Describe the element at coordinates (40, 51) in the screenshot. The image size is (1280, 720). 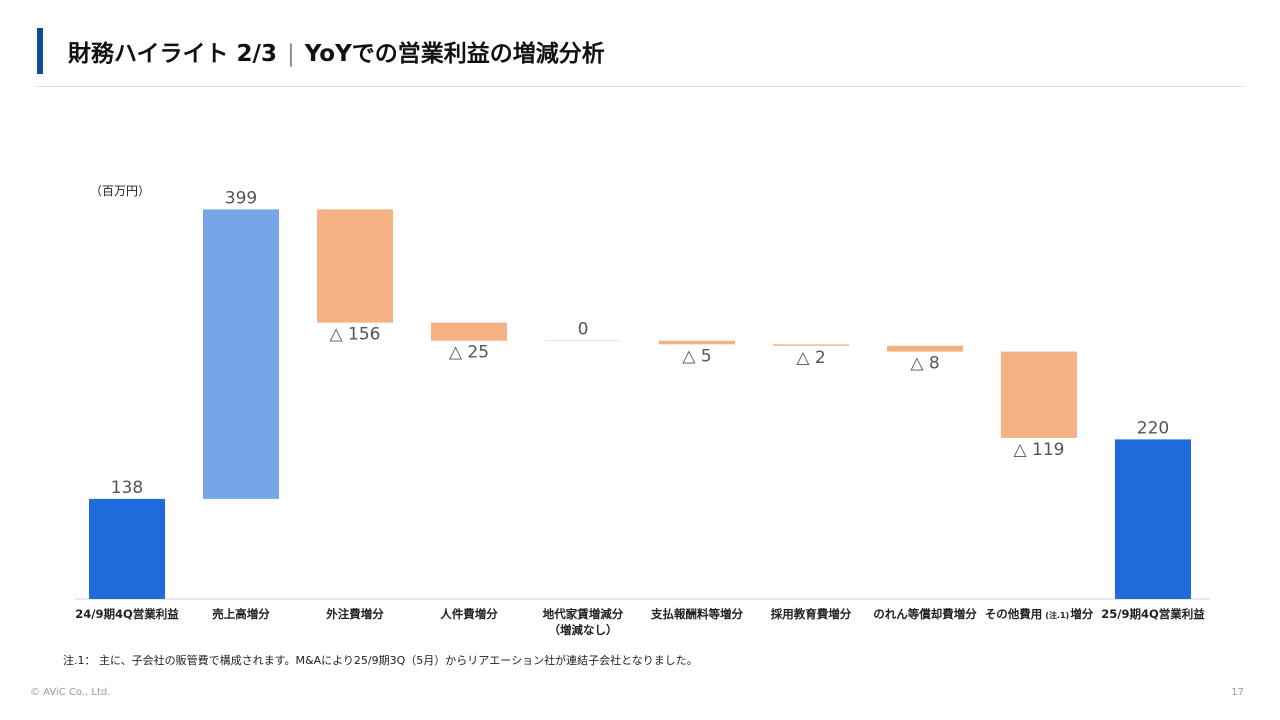
I see `header-accent-bar` at that location.